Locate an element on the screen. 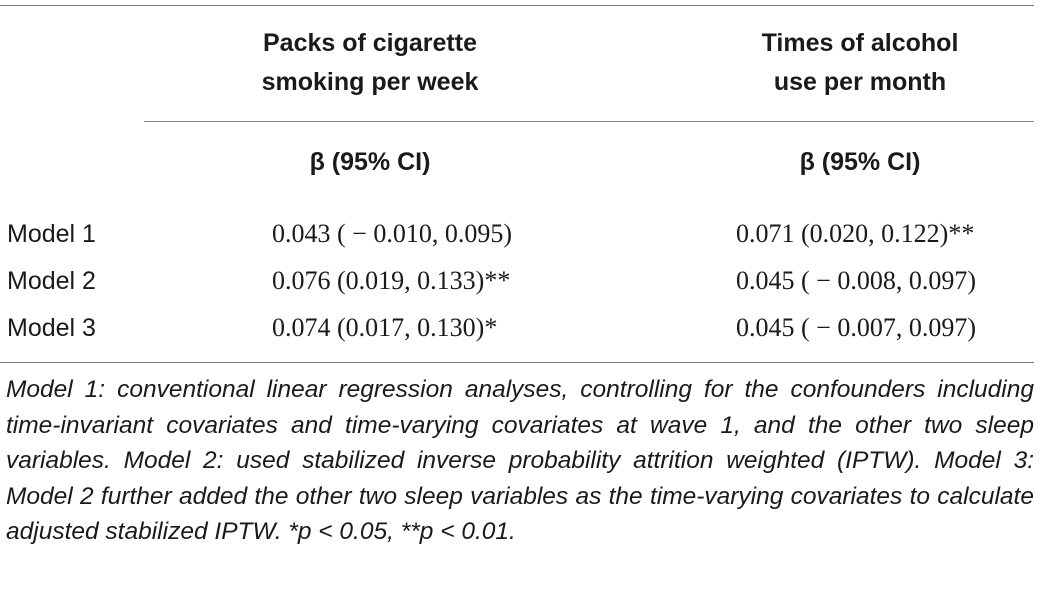 This screenshot has height=599, width=1040. table-top-rule is located at coordinates (517, 5).